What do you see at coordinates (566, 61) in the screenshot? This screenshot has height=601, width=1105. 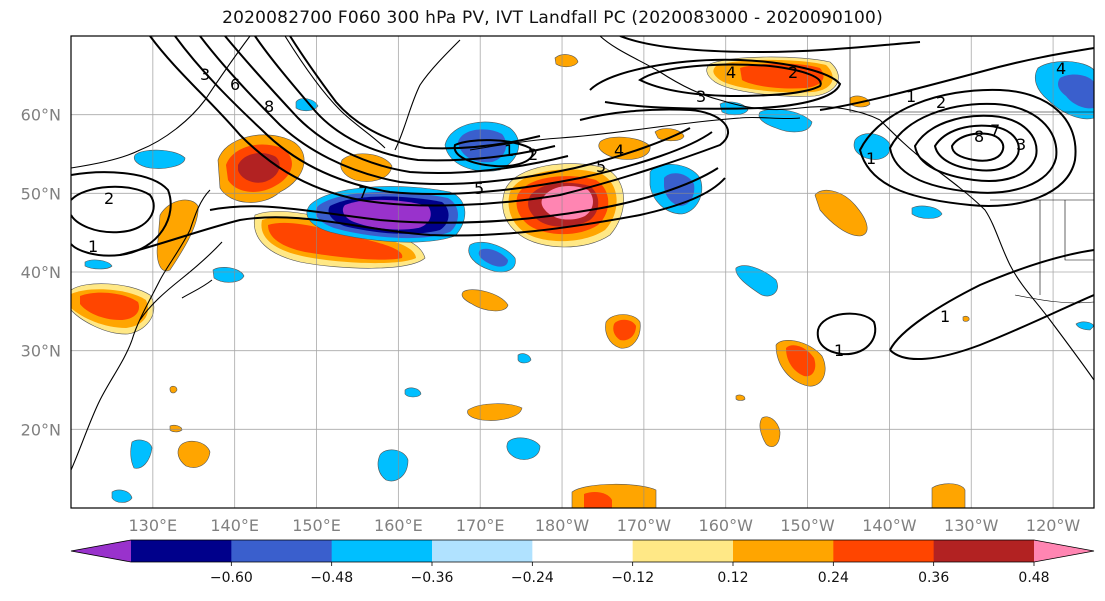 I see `pos-anomaly-top-left` at bounding box center [566, 61].